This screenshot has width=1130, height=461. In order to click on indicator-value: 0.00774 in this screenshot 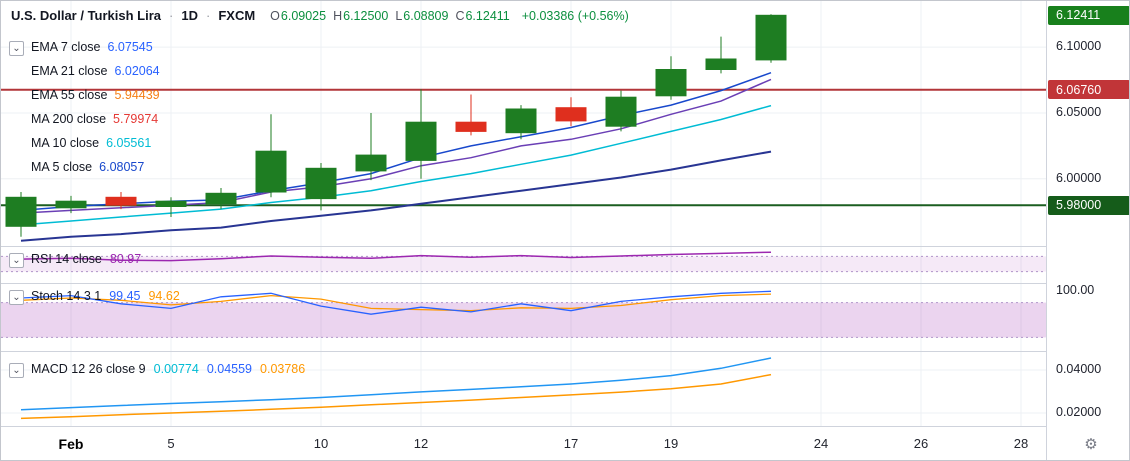, I will do `click(176, 369)`.